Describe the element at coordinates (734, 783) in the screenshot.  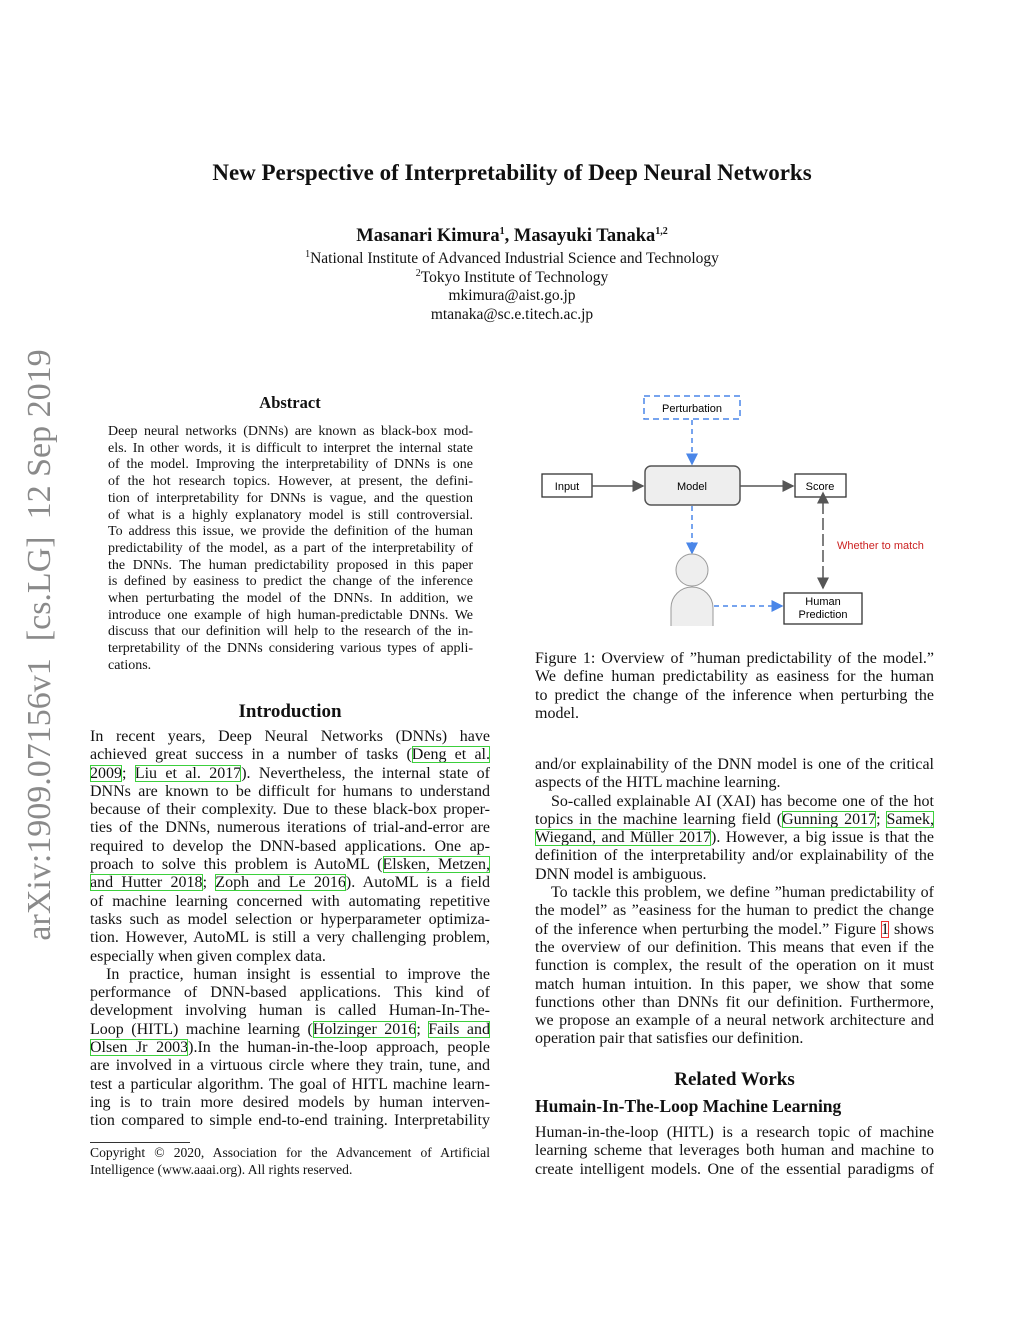
I see `text-line: aspects of the HITL machine learning.` at that location.